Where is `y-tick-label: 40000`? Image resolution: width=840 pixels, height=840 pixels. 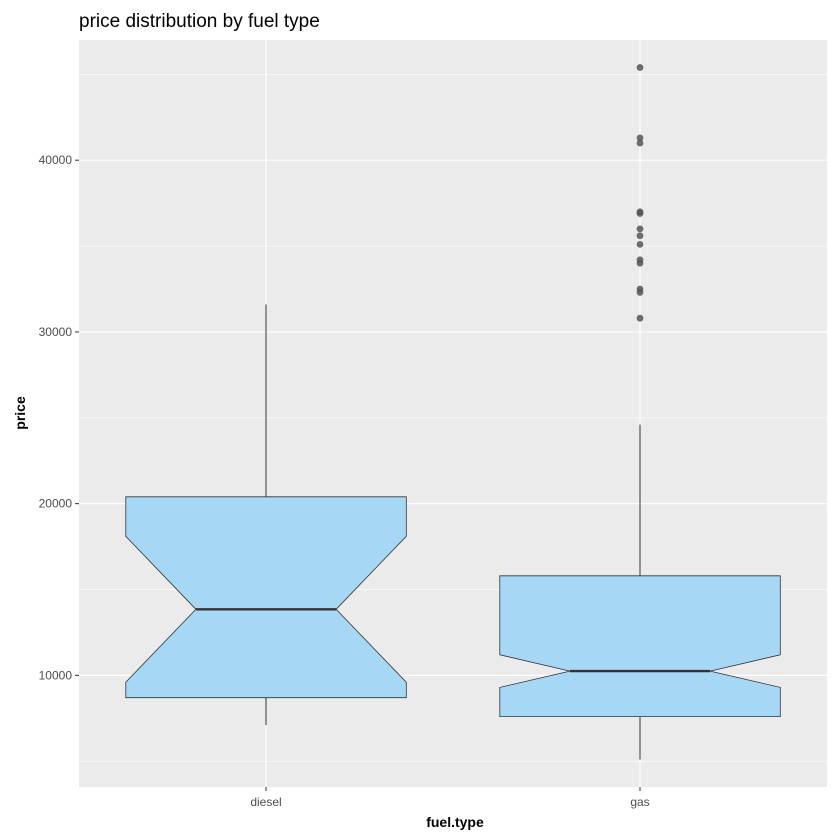 y-tick-label: 40000 is located at coordinates (56, 160).